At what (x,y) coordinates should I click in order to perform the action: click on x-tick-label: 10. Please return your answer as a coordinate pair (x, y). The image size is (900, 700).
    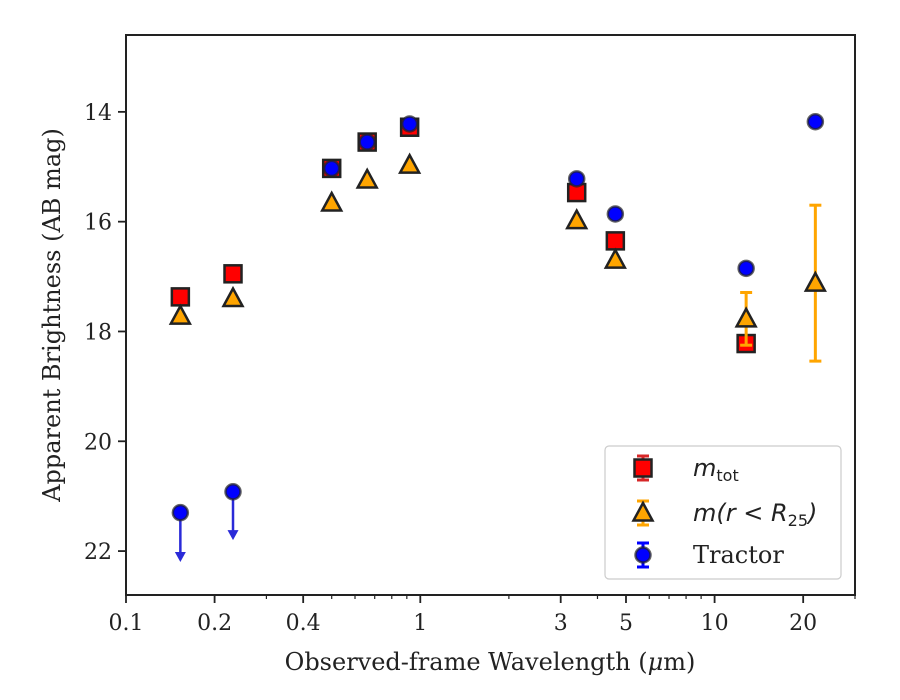
    Looking at the image, I should click on (715, 623).